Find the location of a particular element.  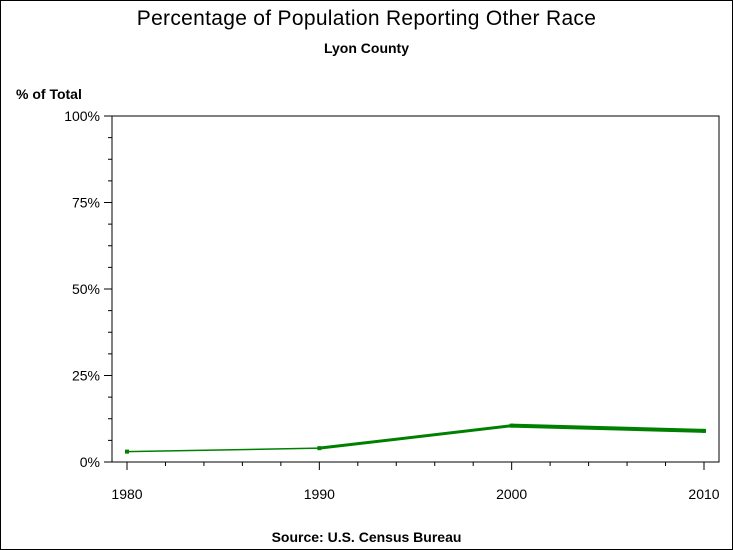

source-footnote: Source: U.S. Census Bureau is located at coordinates (366, 537).